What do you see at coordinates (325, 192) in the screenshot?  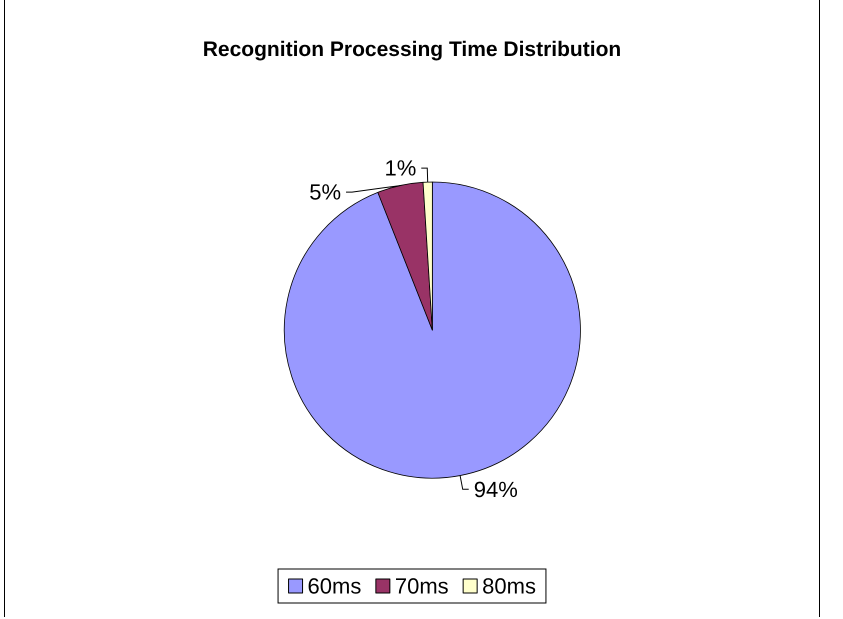 I see `data-label: 5%` at bounding box center [325, 192].